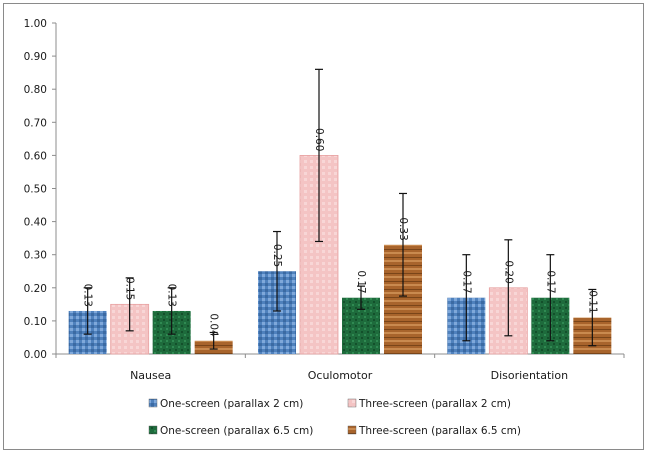 The image size is (649, 455). What do you see at coordinates (35, 256) in the screenshot?
I see `y-tick-label: 0.30` at bounding box center [35, 256].